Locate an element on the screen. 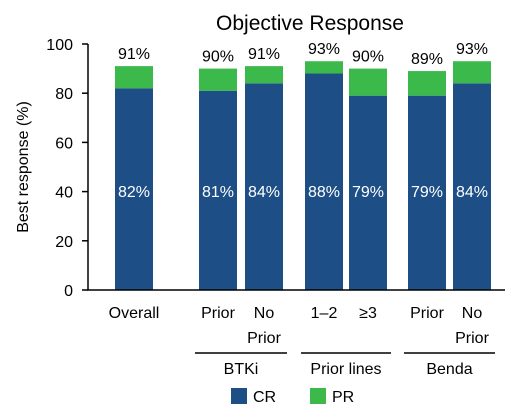 Image resolution: width=520 pixels, height=420 pixels. y-tick-label: 20 is located at coordinates (64, 242).